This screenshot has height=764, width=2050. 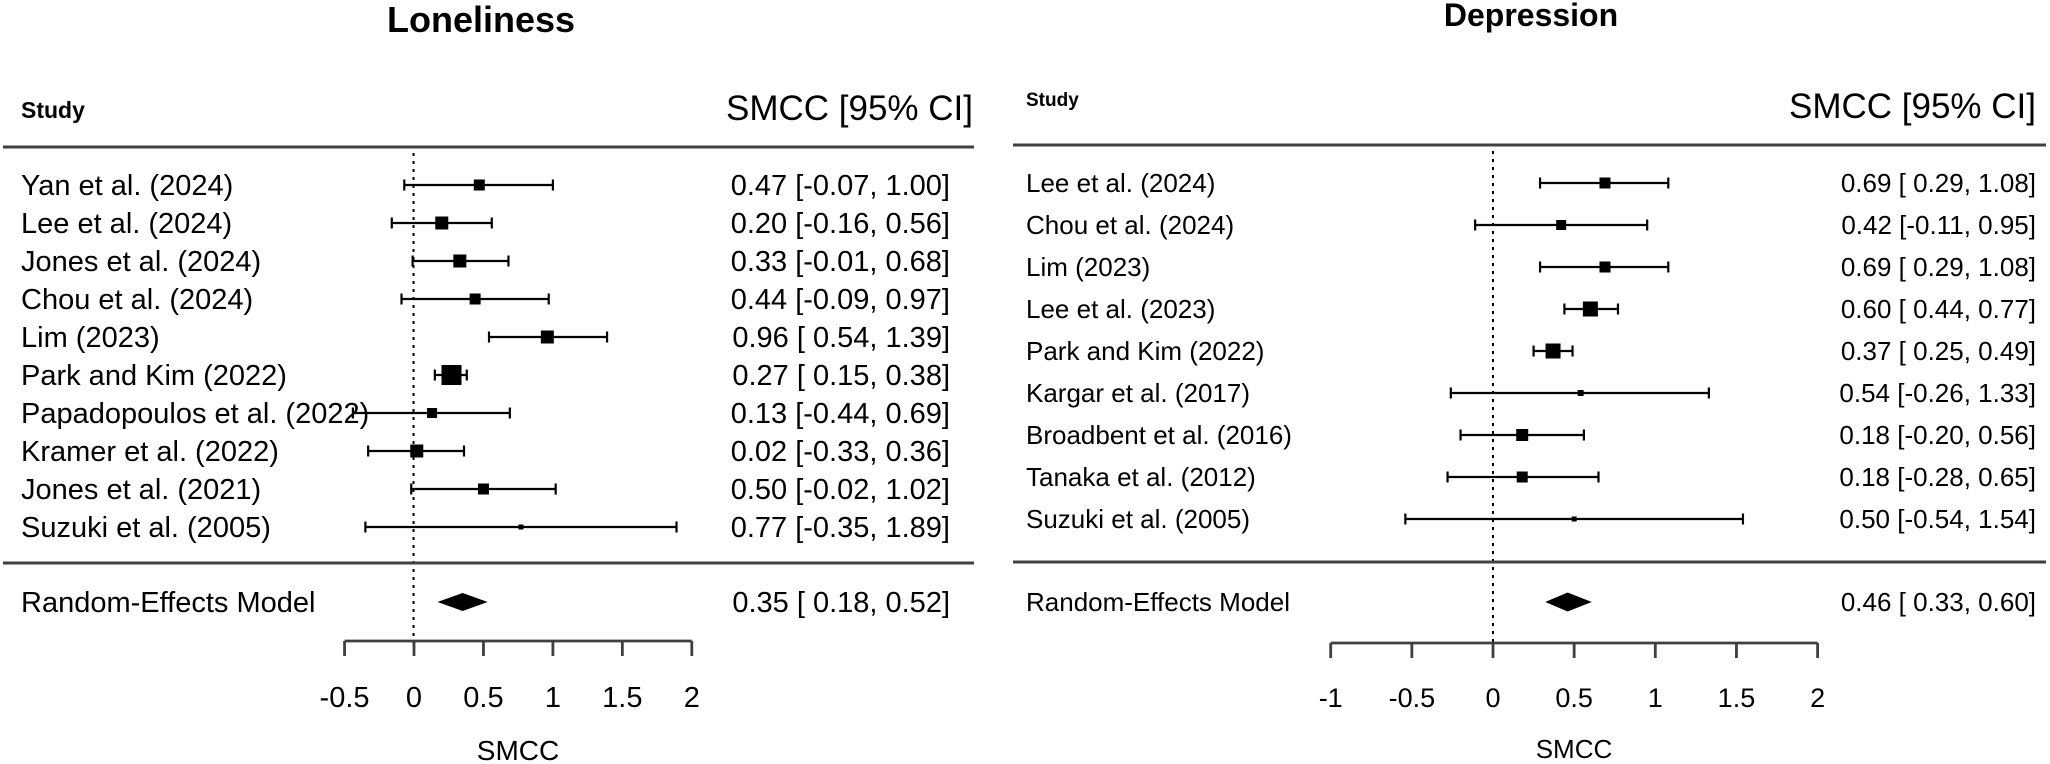 I want to click on study-row: Suzuki et al. (2005) 0.50 [-0.54, 1.54], so click(x=1531, y=519).